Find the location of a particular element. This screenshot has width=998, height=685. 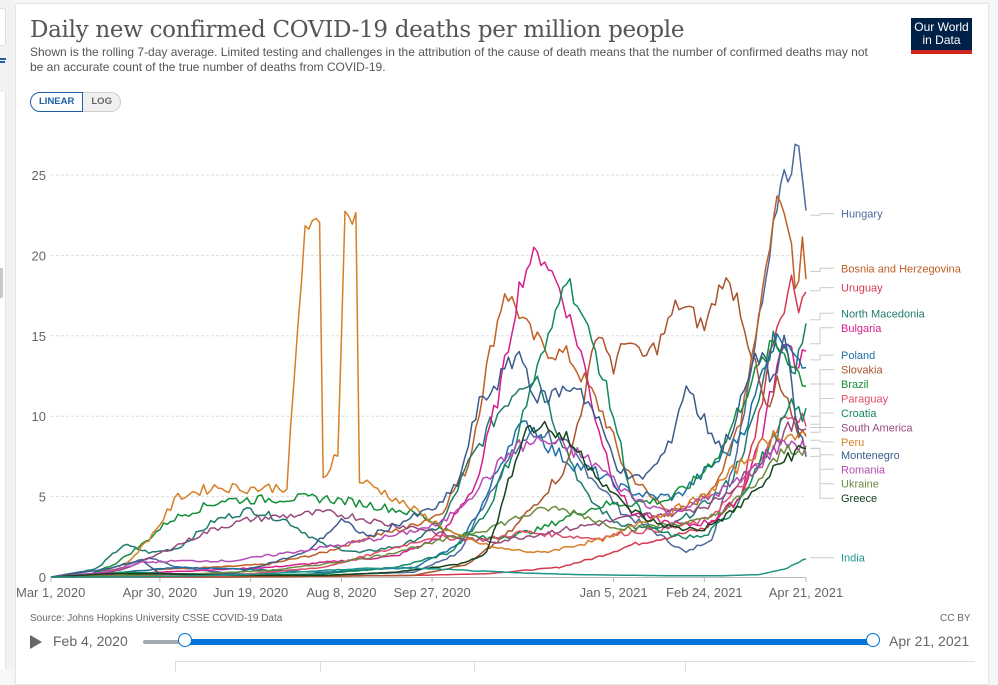

scale-toggle: LINEAR LOG is located at coordinates (75, 102).